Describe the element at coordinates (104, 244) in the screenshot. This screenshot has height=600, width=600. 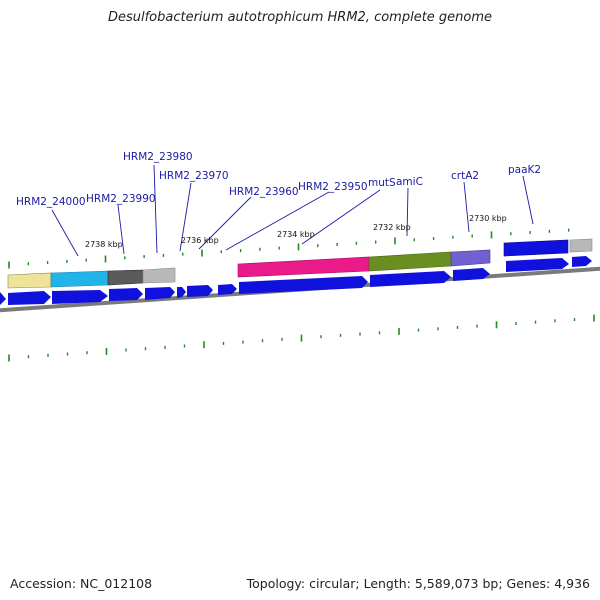
I see `kbp-label: 2738 kbp` at that location.